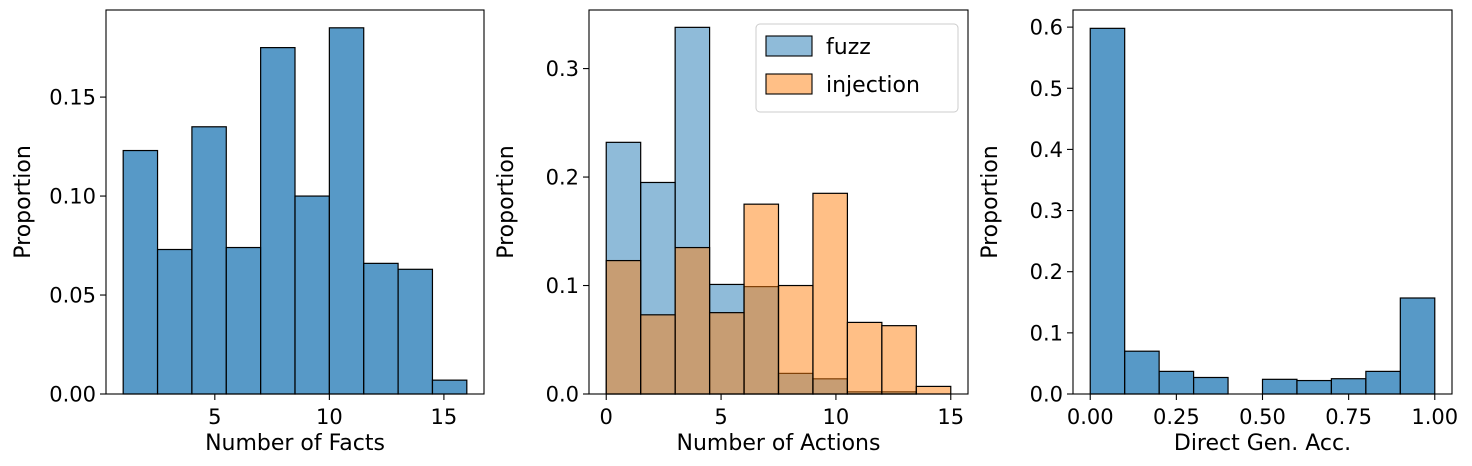 This screenshot has height=466, width=1472. Describe the element at coordinates (72, 395) in the screenshot. I see `y-tick-label: 0.00` at that location.